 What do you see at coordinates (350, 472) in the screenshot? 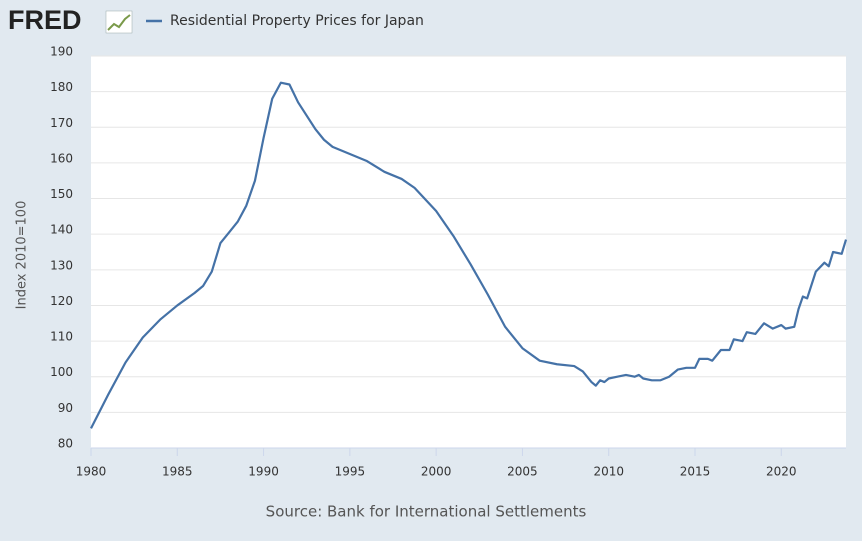
I see `x-tick-label: 1995` at bounding box center [350, 472].